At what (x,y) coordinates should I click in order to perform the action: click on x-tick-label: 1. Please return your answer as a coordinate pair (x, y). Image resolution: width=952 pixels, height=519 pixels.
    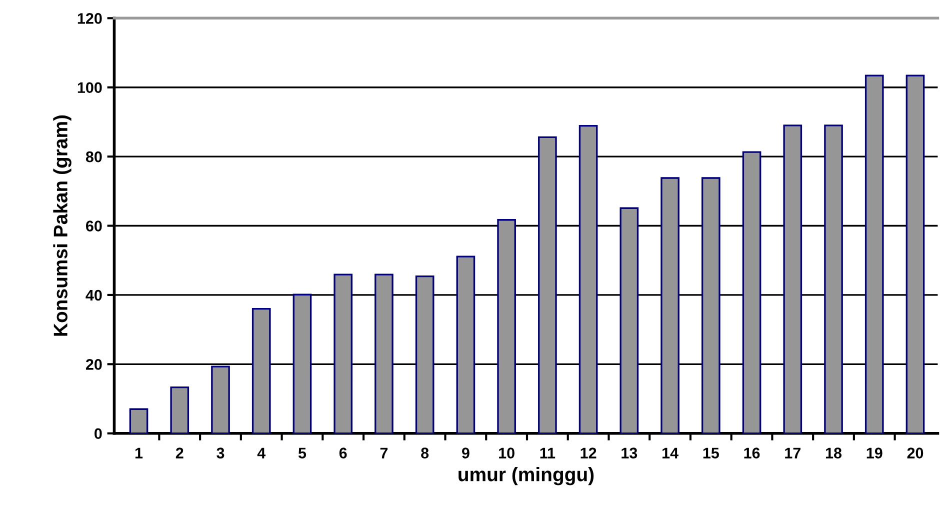
    Looking at the image, I should click on (139, 453).